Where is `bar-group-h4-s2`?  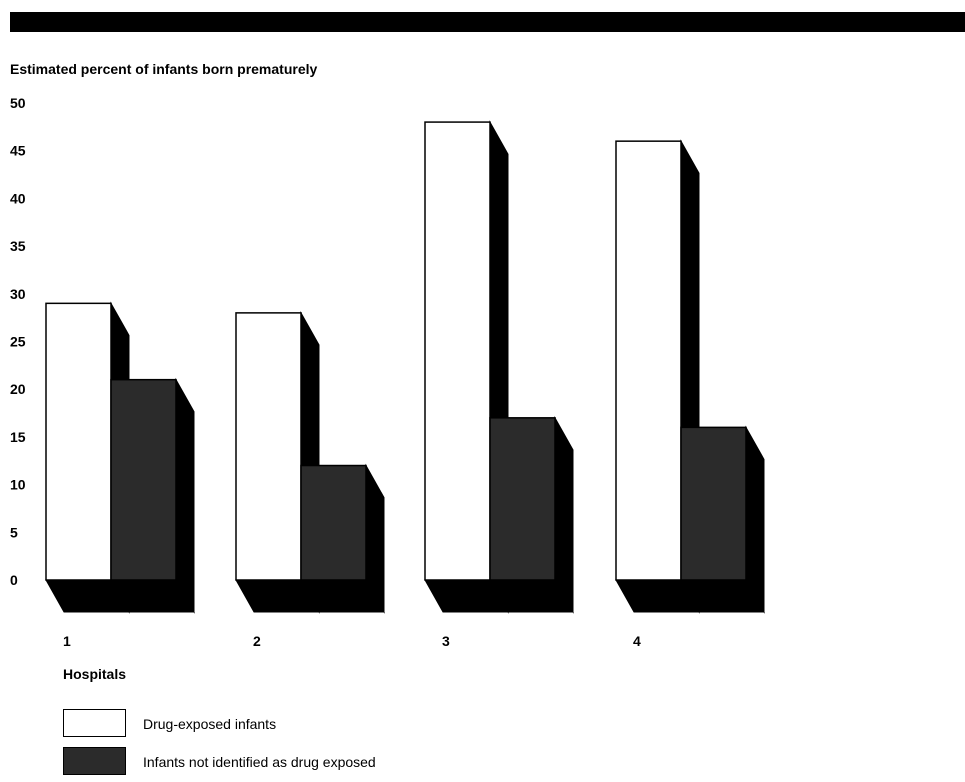
bar-group-h4-s2 is located at coordinates (722, 519).